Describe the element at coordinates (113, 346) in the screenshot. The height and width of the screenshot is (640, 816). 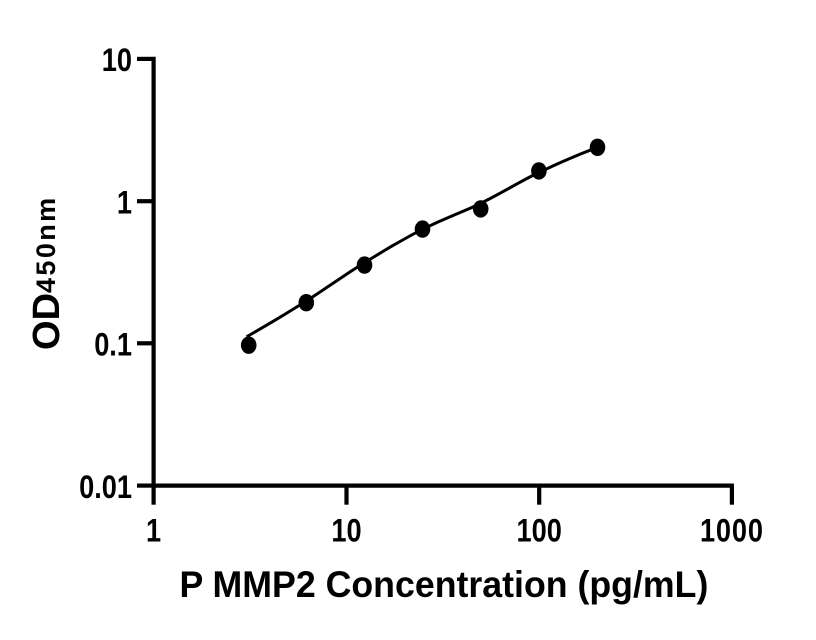
I see `svg-text: 0.1` at that location.